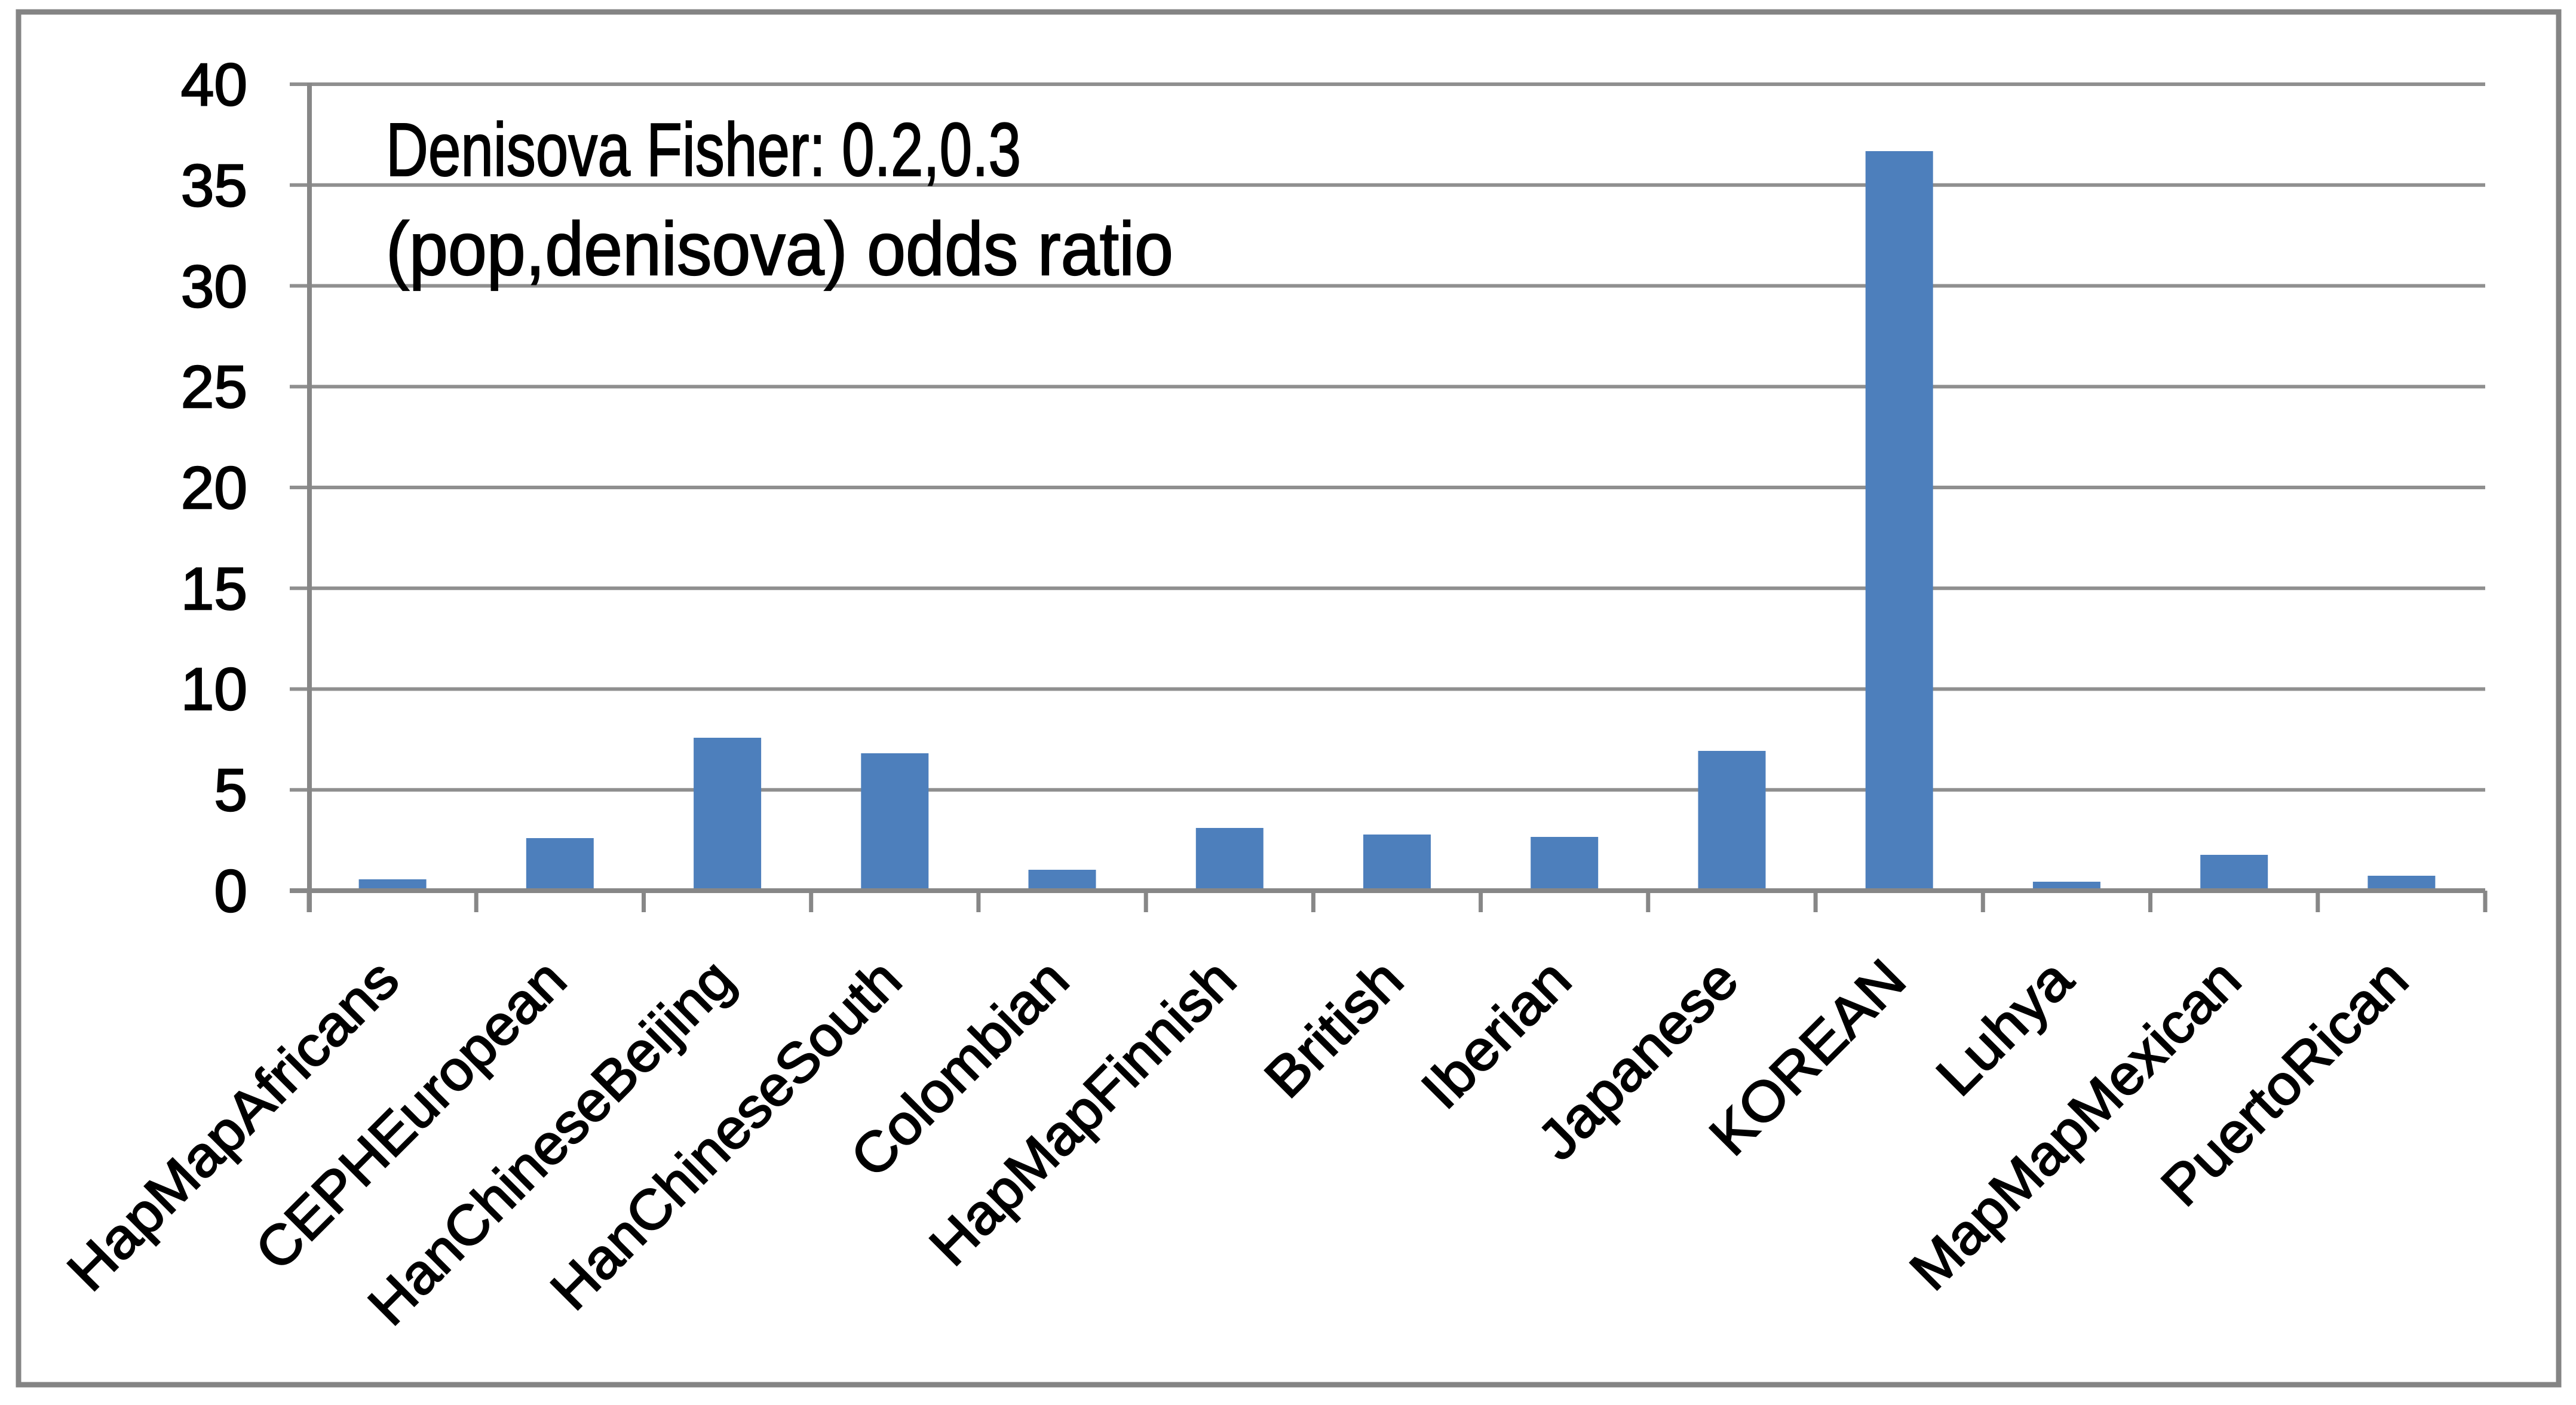 Image resolution: width=2576 pixels, height=1405 pixels. I want to click on svg-text: 30, so click(214, 286).